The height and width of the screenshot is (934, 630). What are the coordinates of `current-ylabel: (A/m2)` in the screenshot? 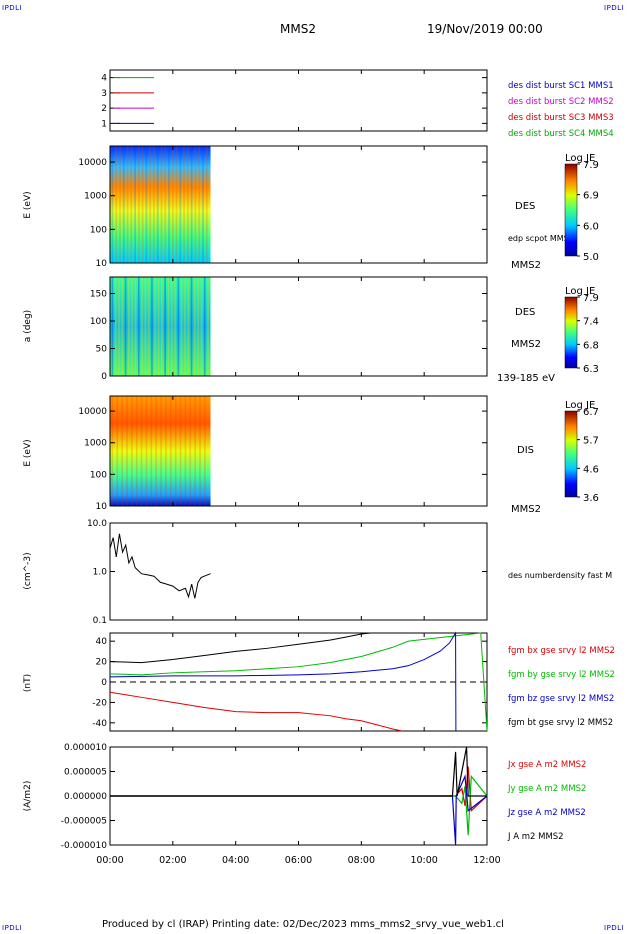 It's located at (28, 796).